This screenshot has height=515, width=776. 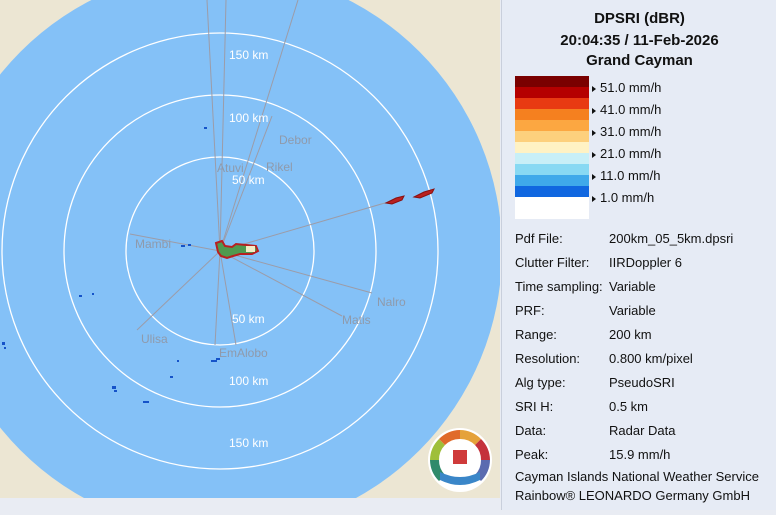 What do you see at coordinates (248, 381) in the screenshot?
I see `range-label-100-south: 100 km` at bounding box center [248, 381].